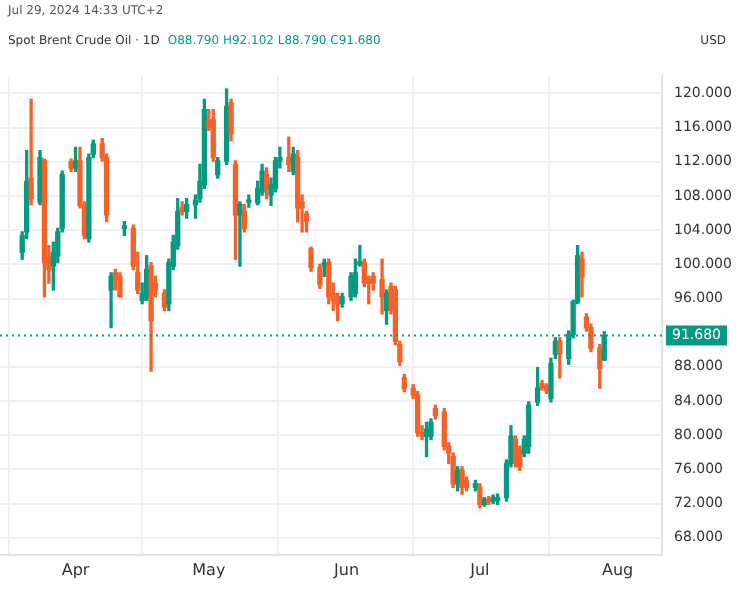  What do you see at coordinates (479, 569) in the screenshot?
I see `x-tick-label: Jul` at bounding box center [479, 569].